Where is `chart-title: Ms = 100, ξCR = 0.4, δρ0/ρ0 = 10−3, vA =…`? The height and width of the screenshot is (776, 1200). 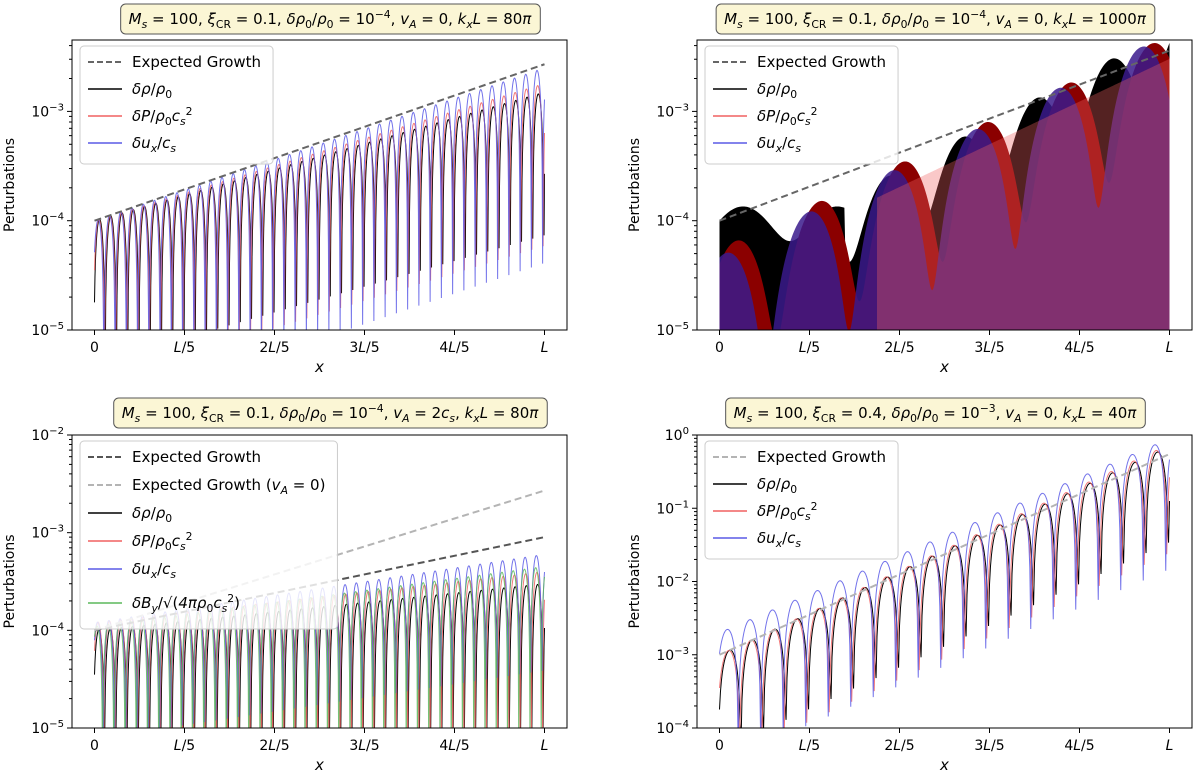
chart-title: Ms = 100, ξCR = 0.4, δρ0/ρ0 = 10−3, vA =… is located at coordinates (935, 413).